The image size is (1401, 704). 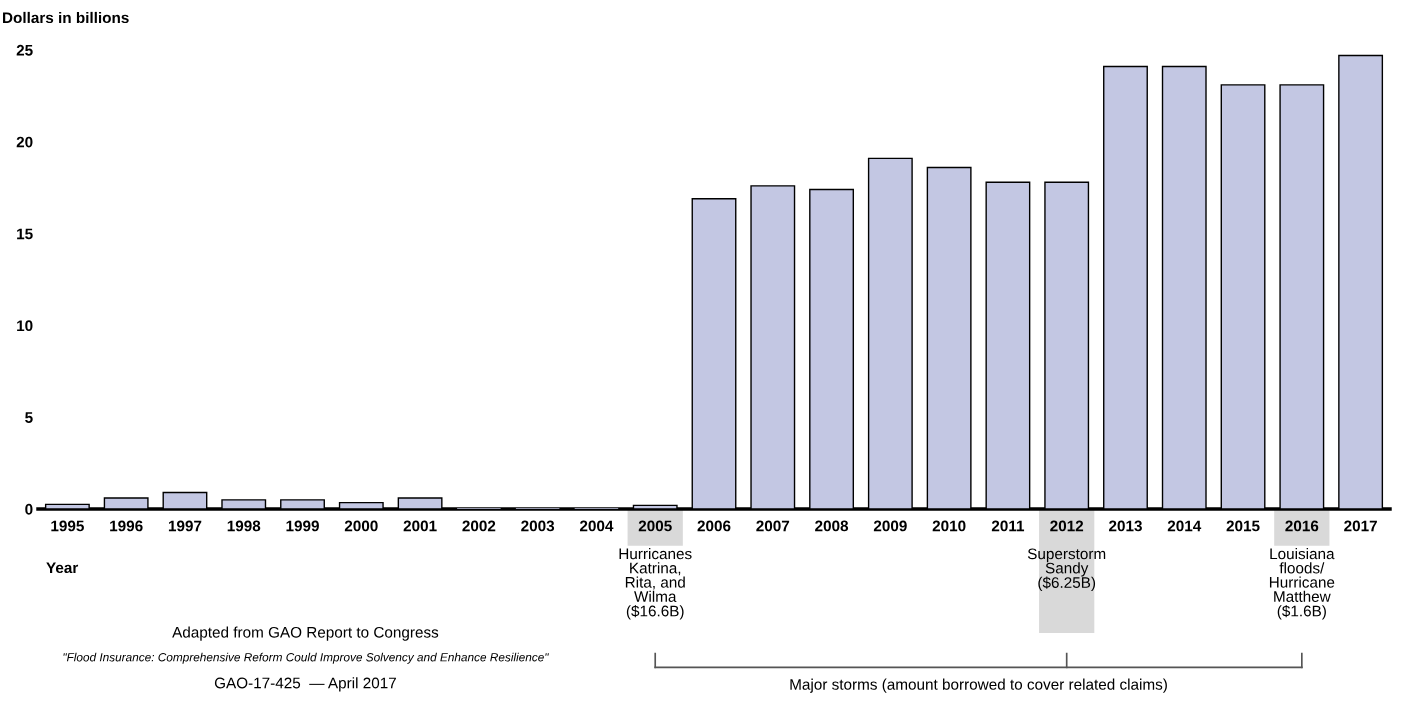 What do you see at coordinates (832, 526) in the screenshot?
I see `x-tick-label: 2008` at bounding box center [832, 526].